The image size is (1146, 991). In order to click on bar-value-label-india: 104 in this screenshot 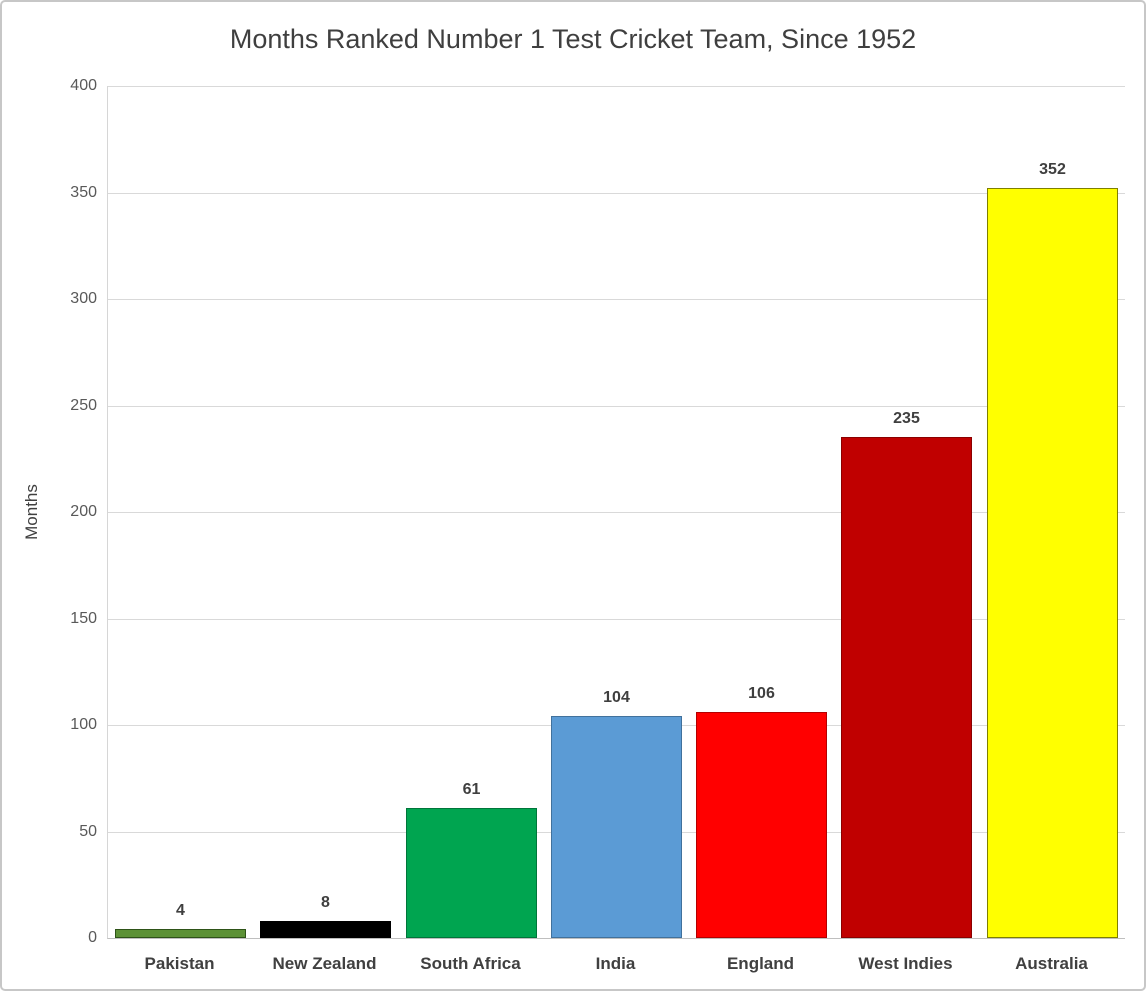, I will do `click(616, 697)`.